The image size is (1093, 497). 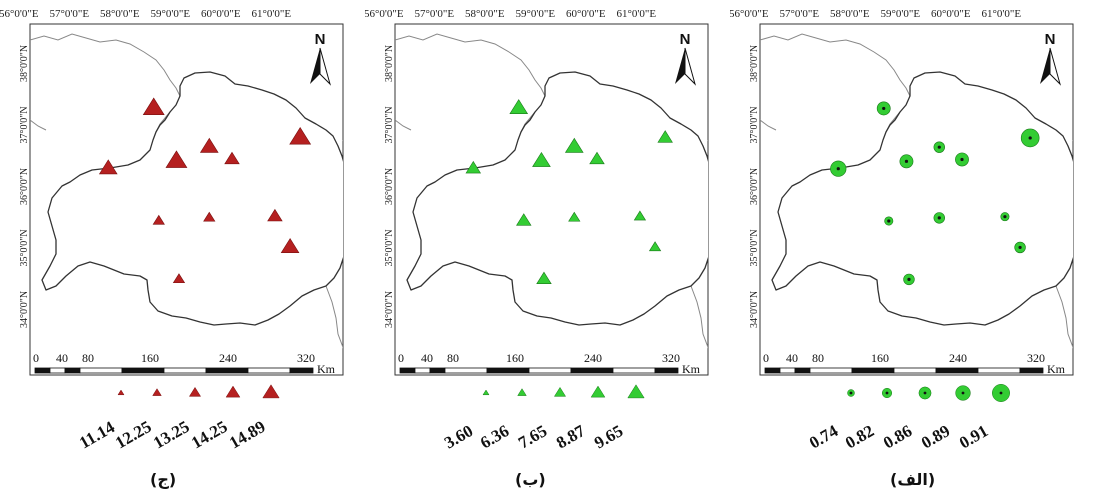 What do you see at coordinates (800, 14) in the screenshot?
I see `longitude-label: 57°0'0"E` at bounding box center [800, 14].